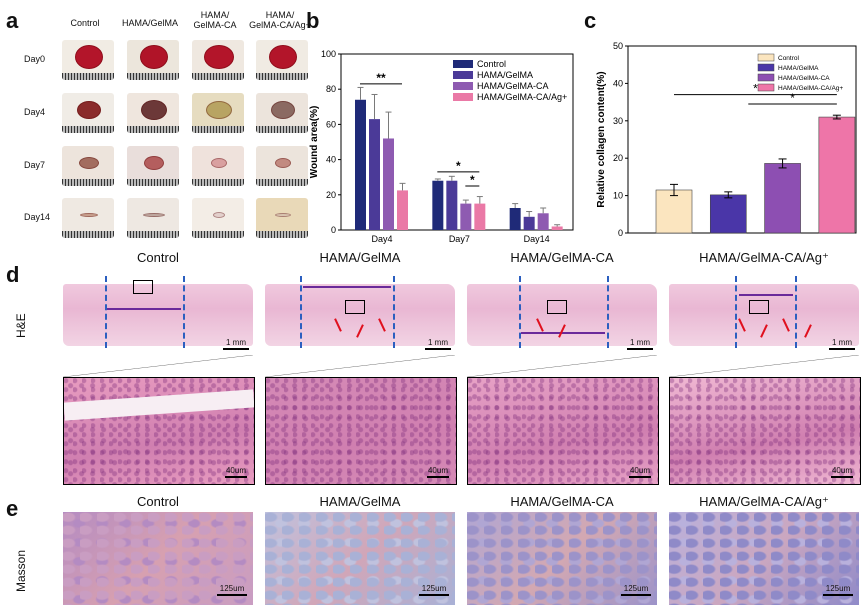 This screenshot has width=865, height=609. What do you see at coordinates (522, 97) in the screenshot?
I see `legend-label: HAMA/GelMA-CA/Ag+` at bounding box center [522, 97].